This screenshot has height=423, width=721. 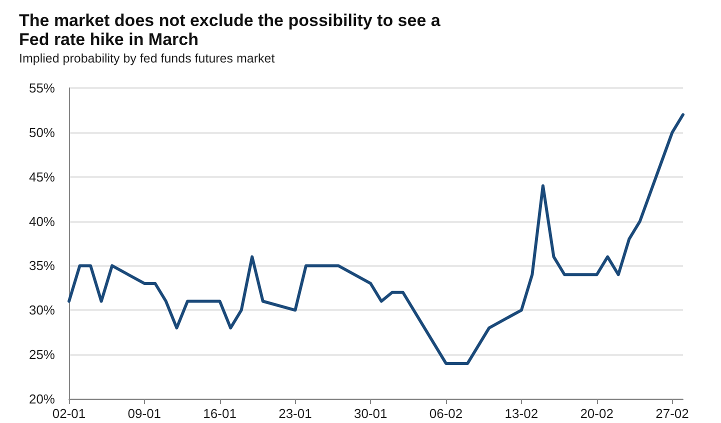 I want to click on y-tick-label: 45%, so click(x=42, y=176).